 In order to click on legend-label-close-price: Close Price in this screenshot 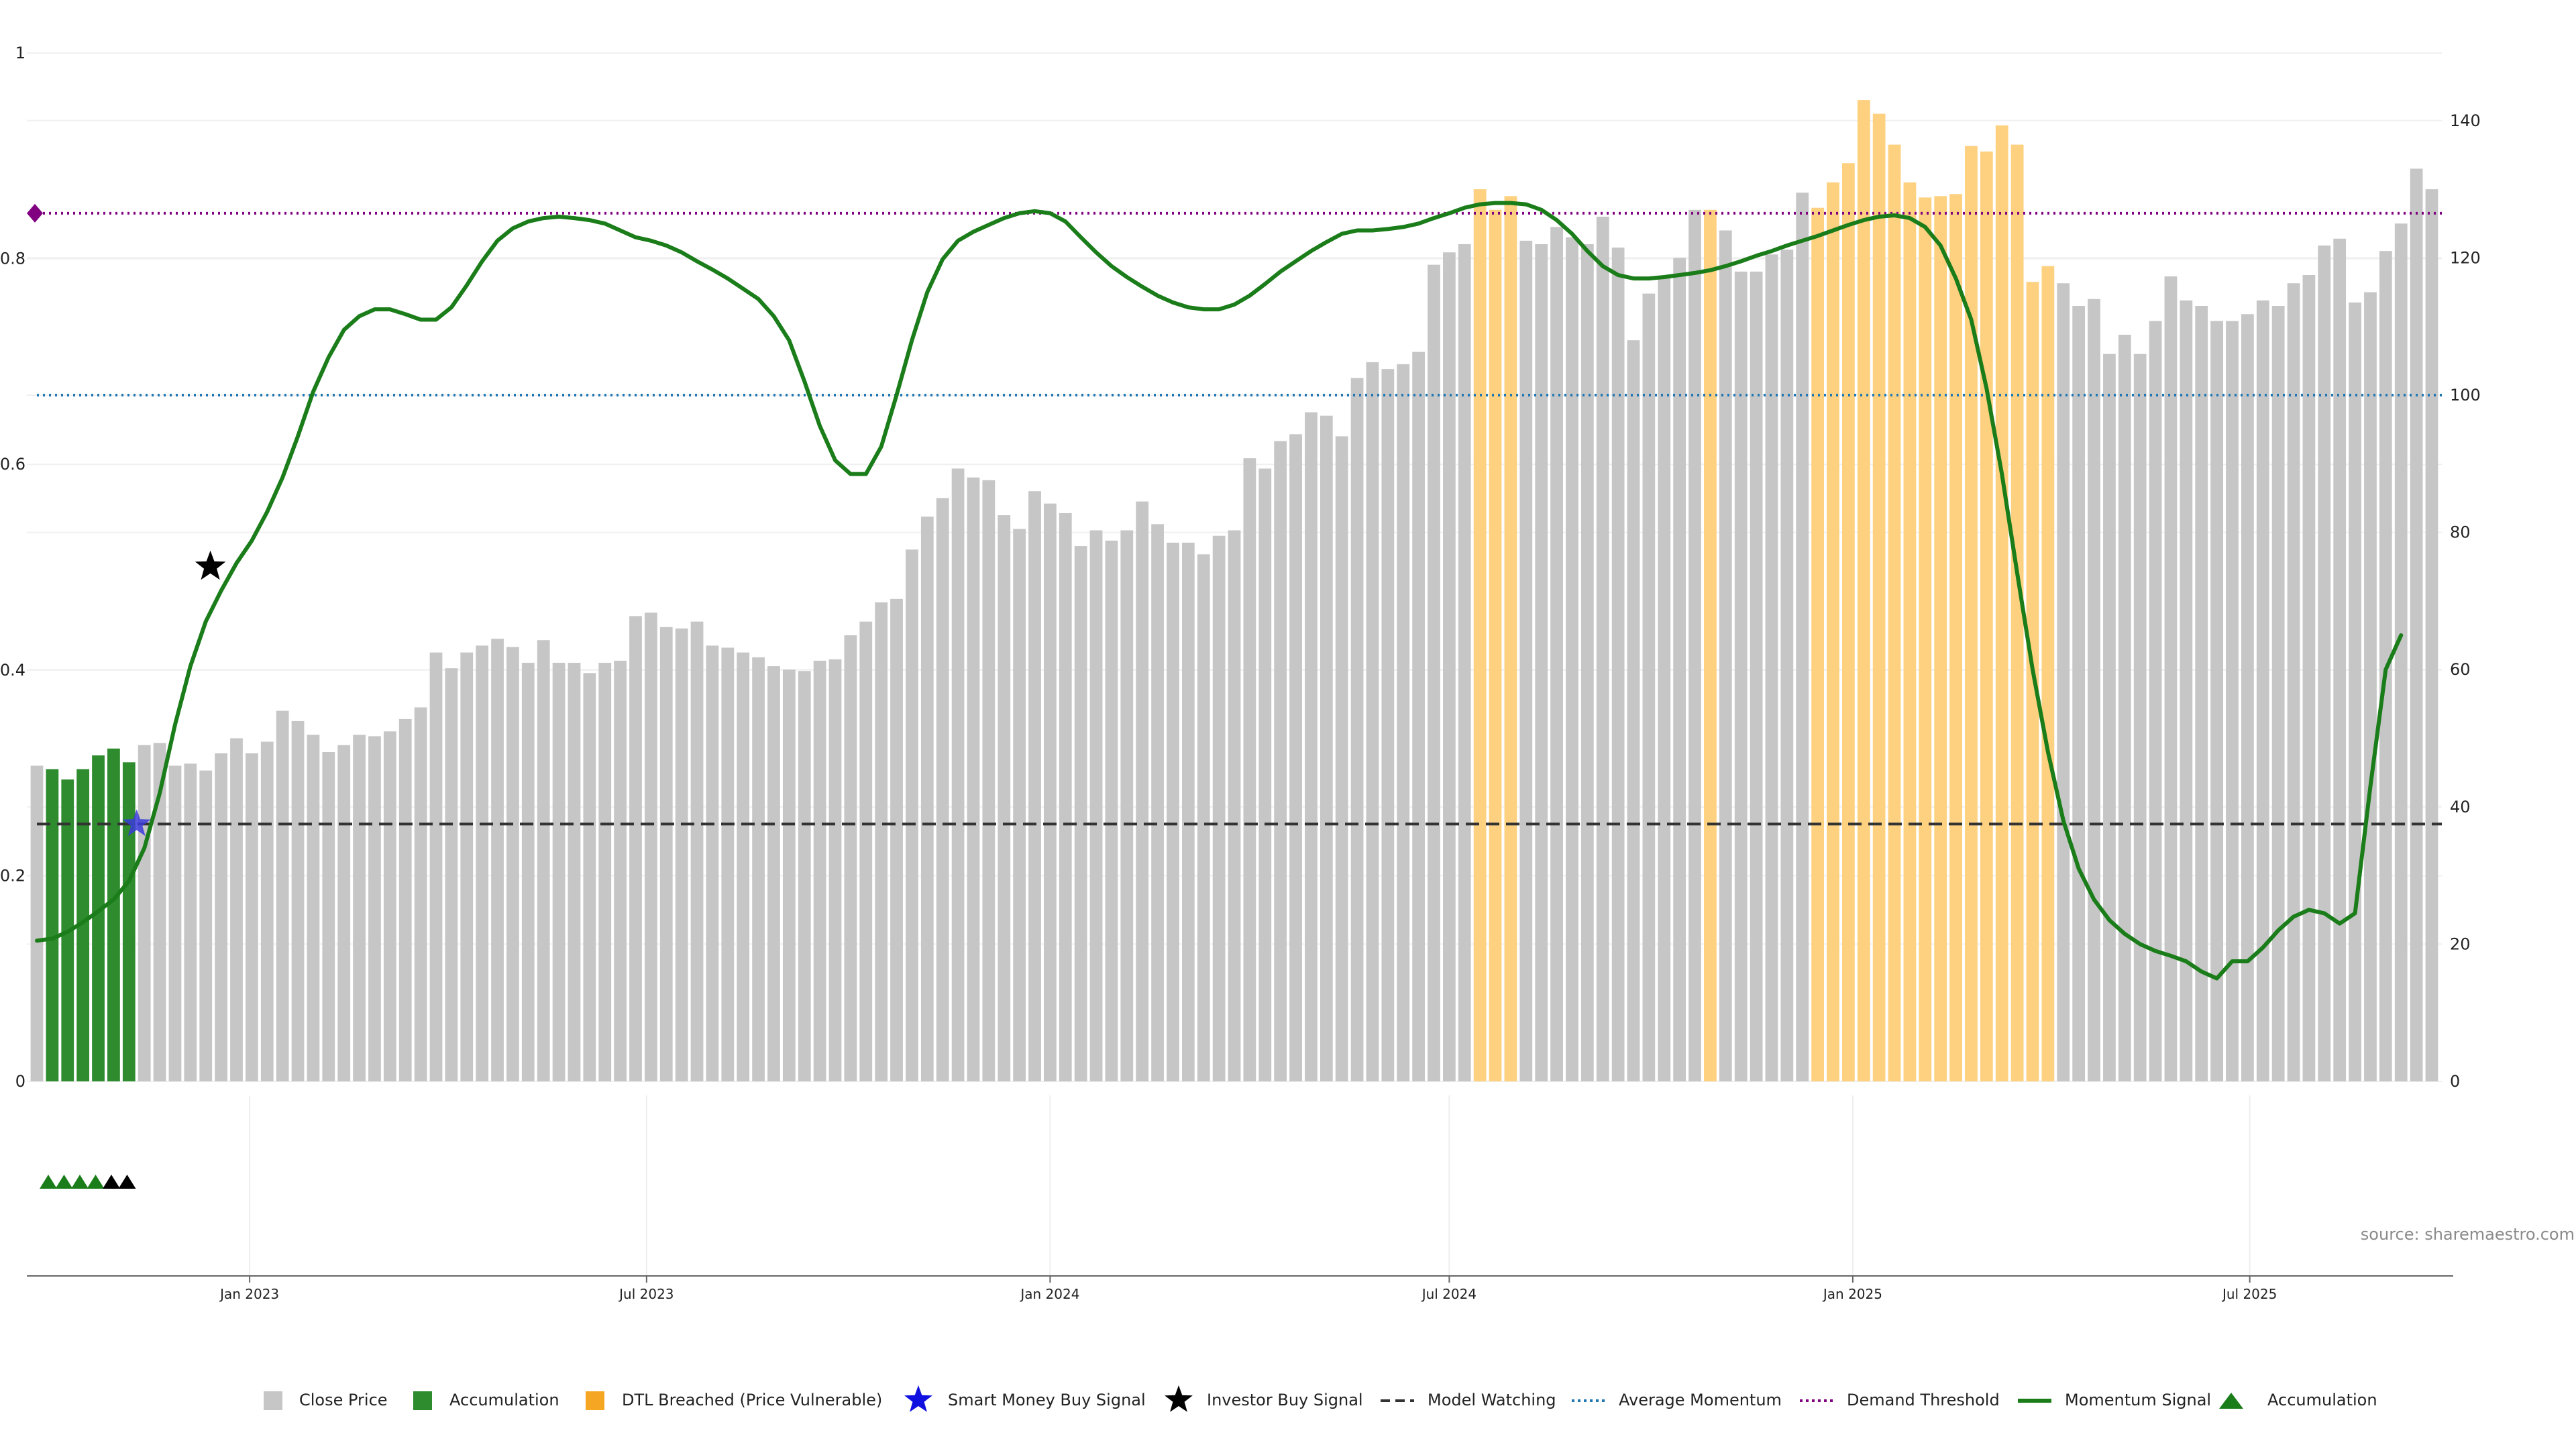, I will do `click(343, 1400)`.